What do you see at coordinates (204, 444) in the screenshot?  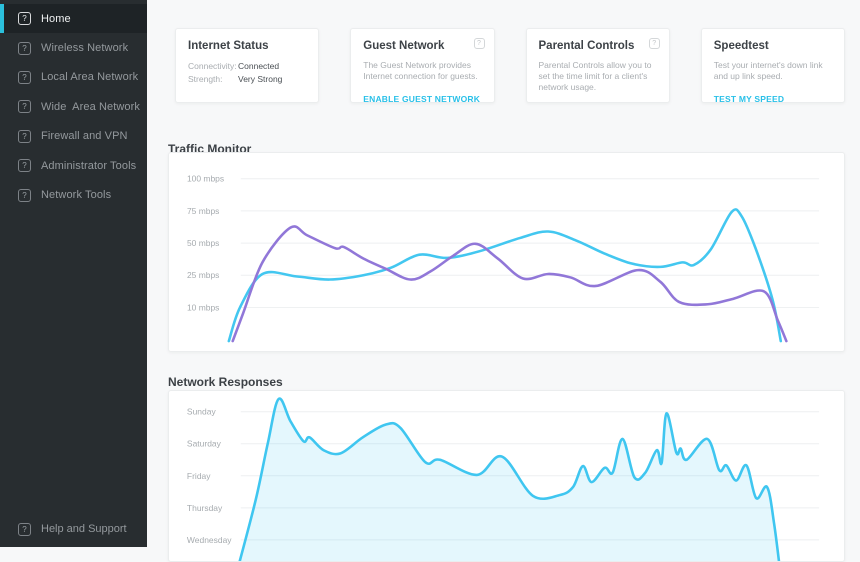 I see `svg-text: Saturday` at bounding box center [204, 444].